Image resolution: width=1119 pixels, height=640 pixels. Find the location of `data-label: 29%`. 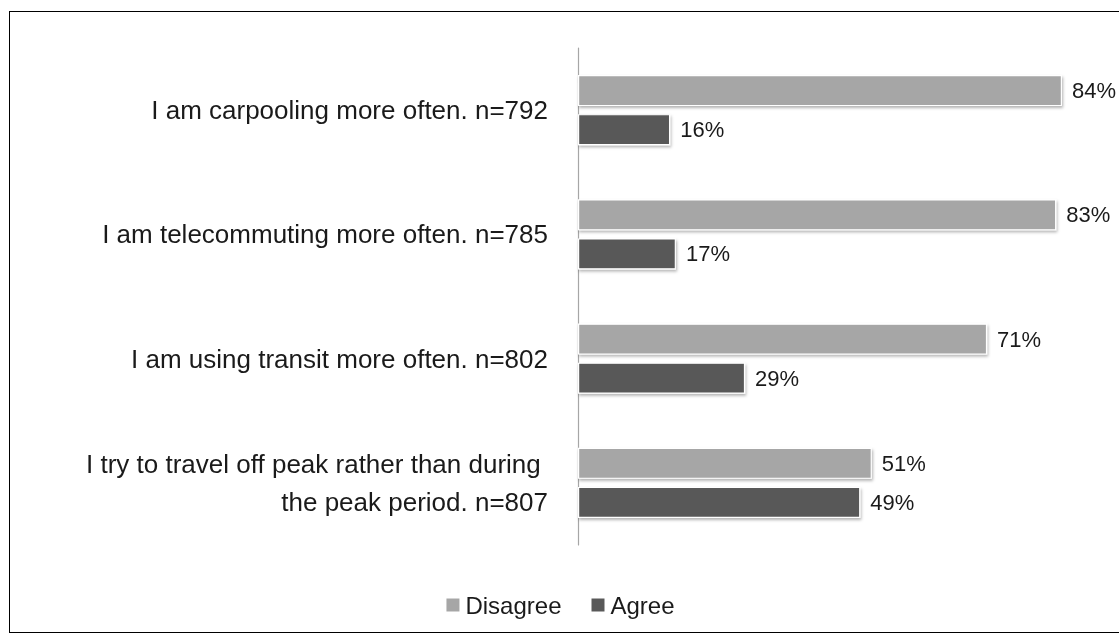

data-label: 29% is located at coordinates (777, 378).